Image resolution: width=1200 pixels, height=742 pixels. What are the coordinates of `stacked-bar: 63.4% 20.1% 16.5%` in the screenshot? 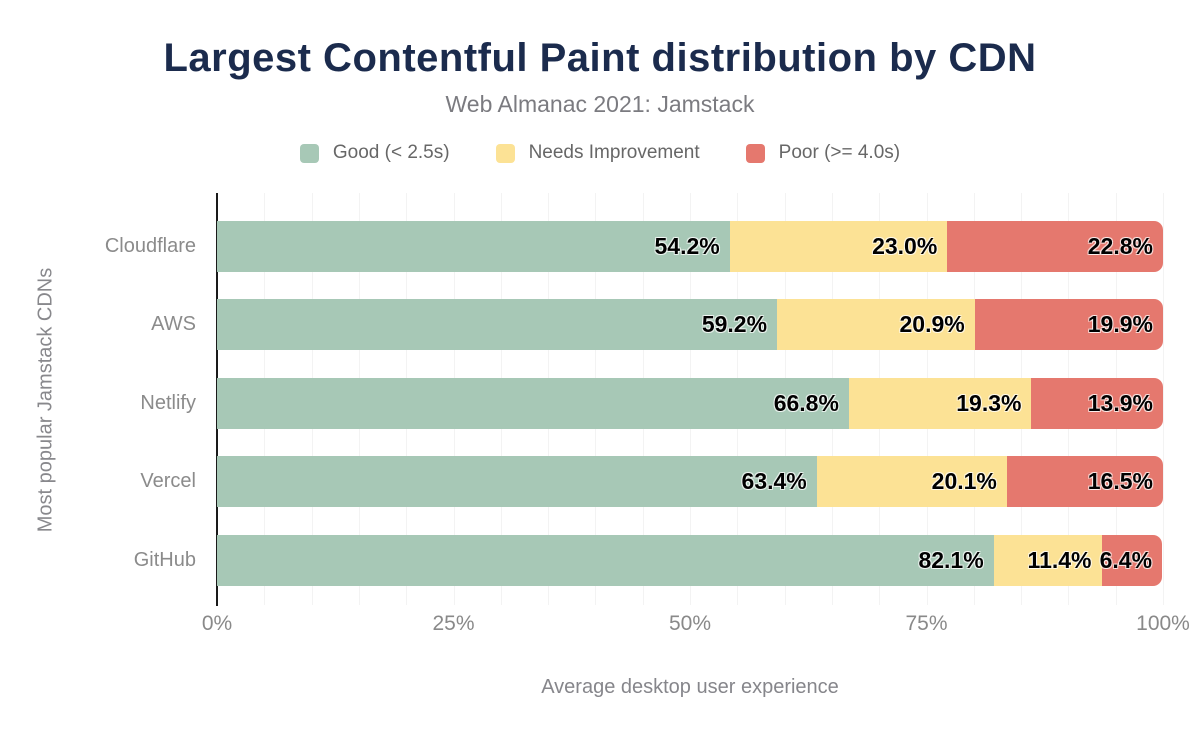 It's located at (690, 481).